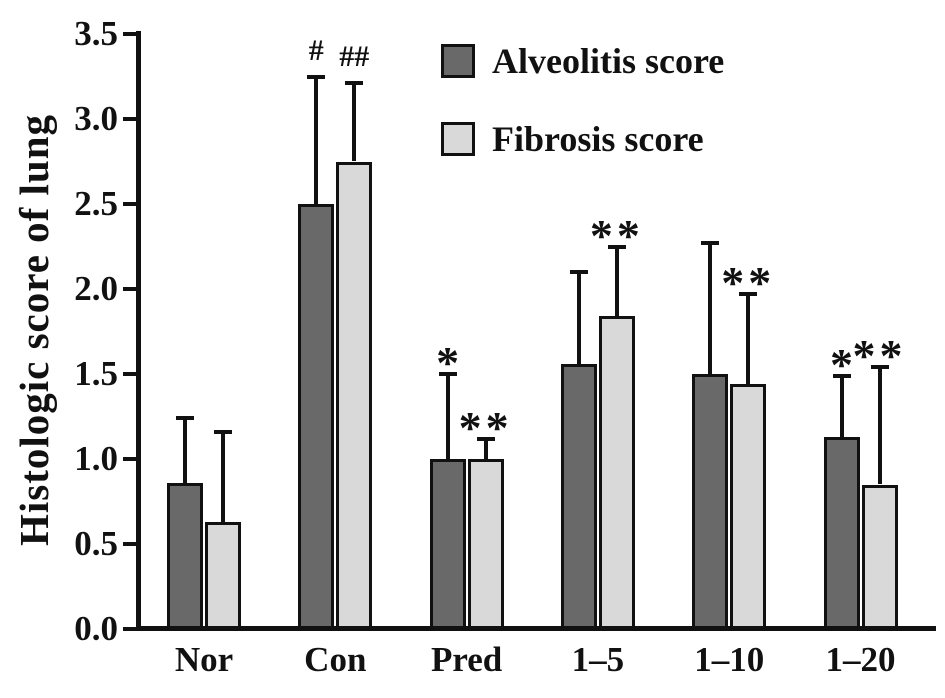  What do you see at coordinates (96, 203) in the screenshot?
I see `y-tick-label: 2.5` at bounding box center [96, 203].